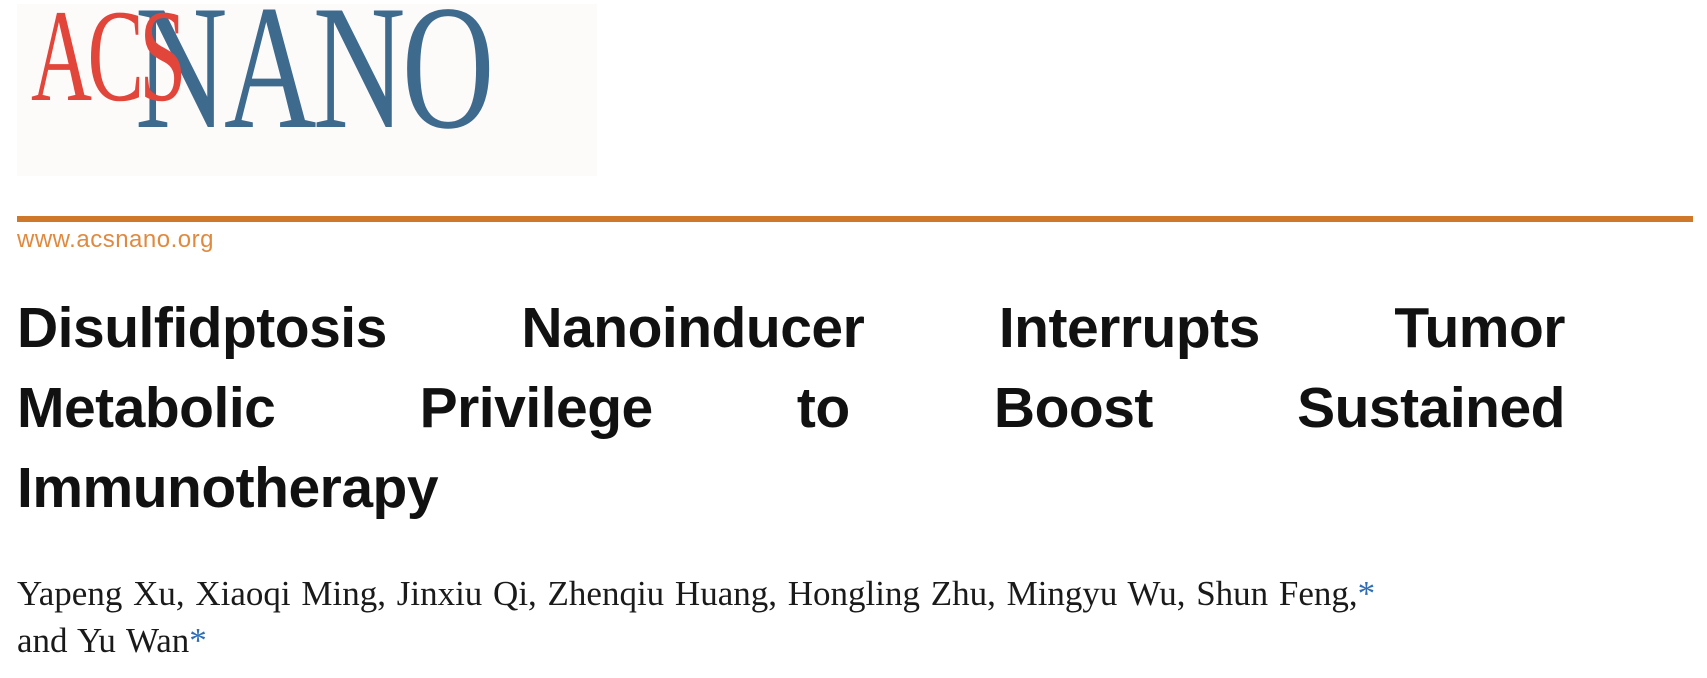 This screenshot has height=678, width=1707. I want to click on logo-nano-text: NANO, so click(314, 83).